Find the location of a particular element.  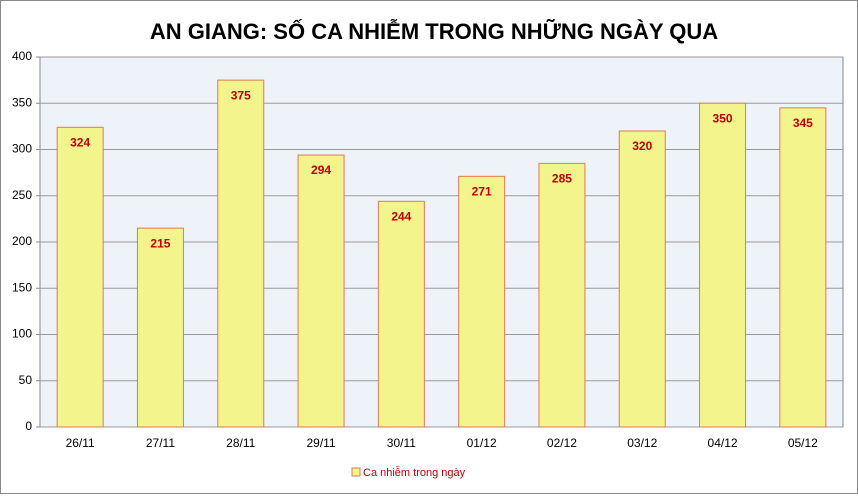

x-tick-label: 28/11 is located at coordinates (240, 443).